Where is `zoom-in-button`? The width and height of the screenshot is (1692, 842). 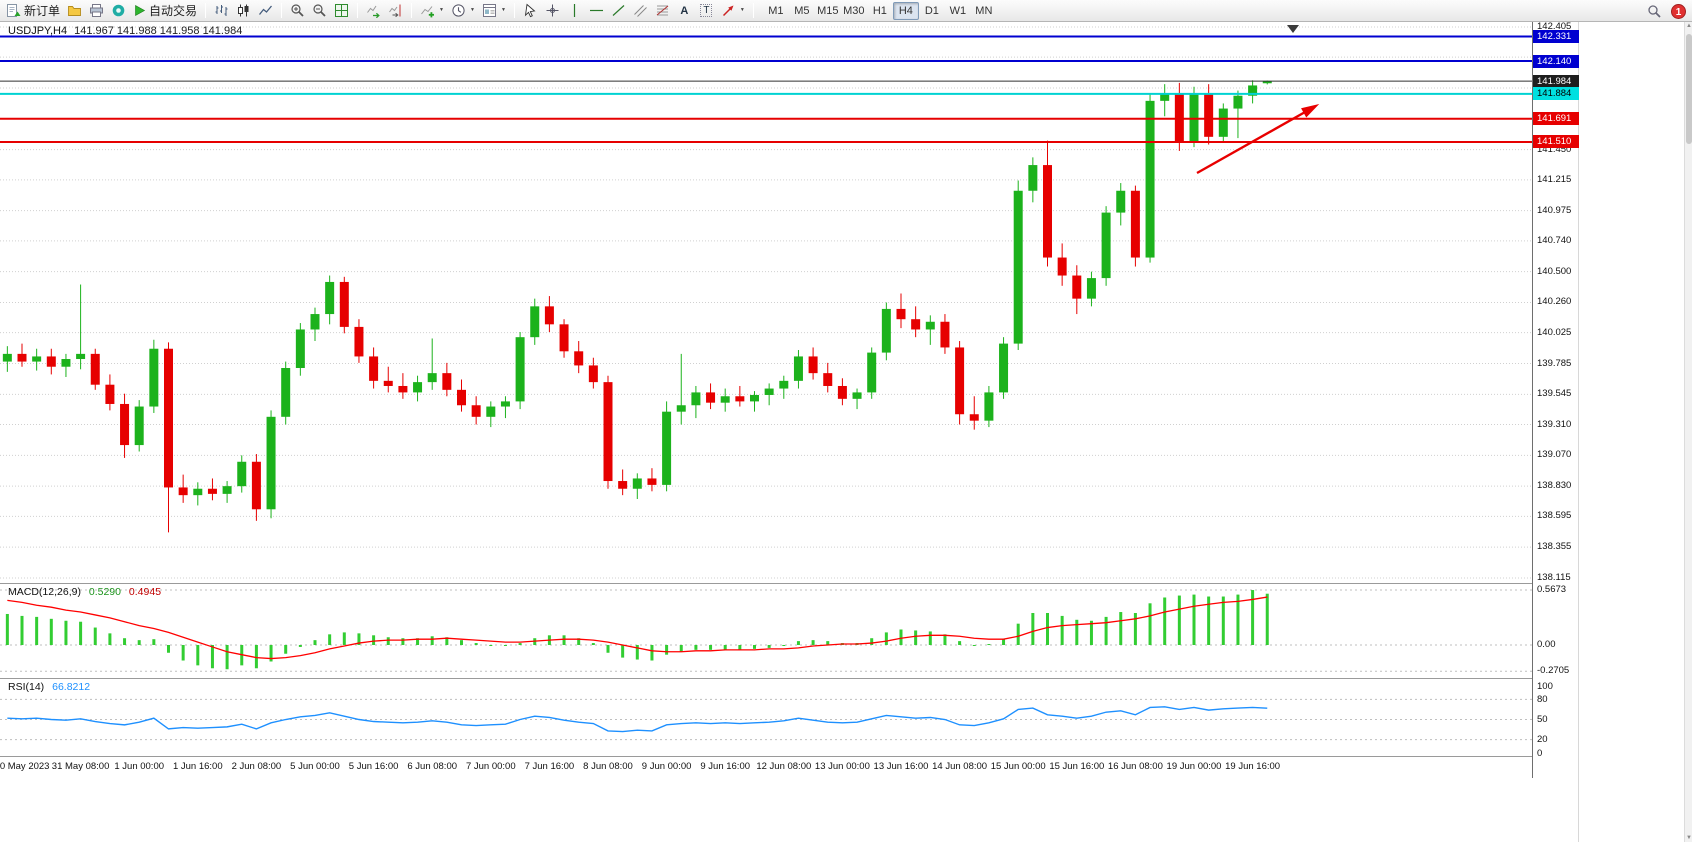 zoom-in-button is located at coordinates (297, 11).